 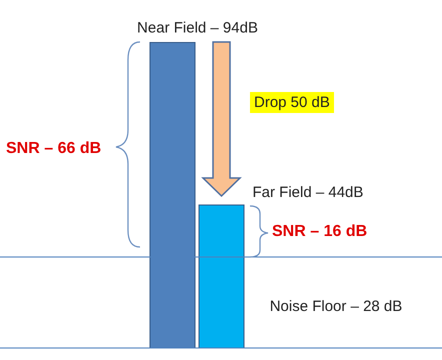 I want to click on text: SNR – 16 dB, so click(x=320, y=232).